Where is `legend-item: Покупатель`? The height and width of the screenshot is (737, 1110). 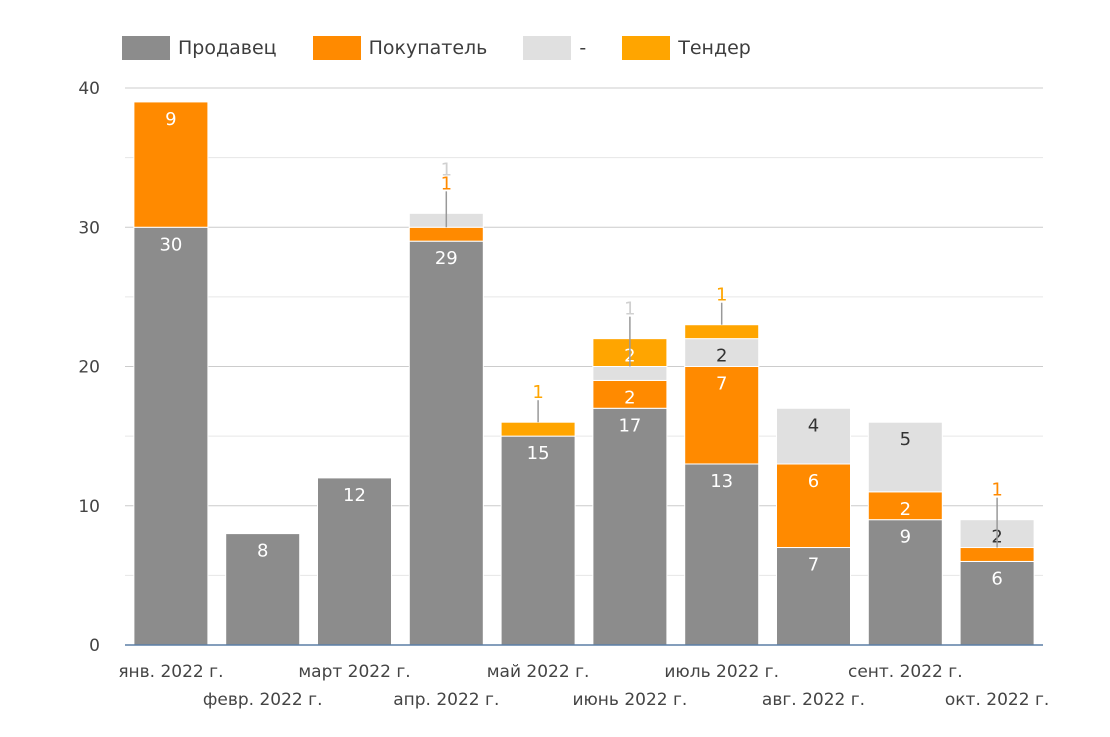
legend-item: Покупатель is located at coordinates (400, 48).